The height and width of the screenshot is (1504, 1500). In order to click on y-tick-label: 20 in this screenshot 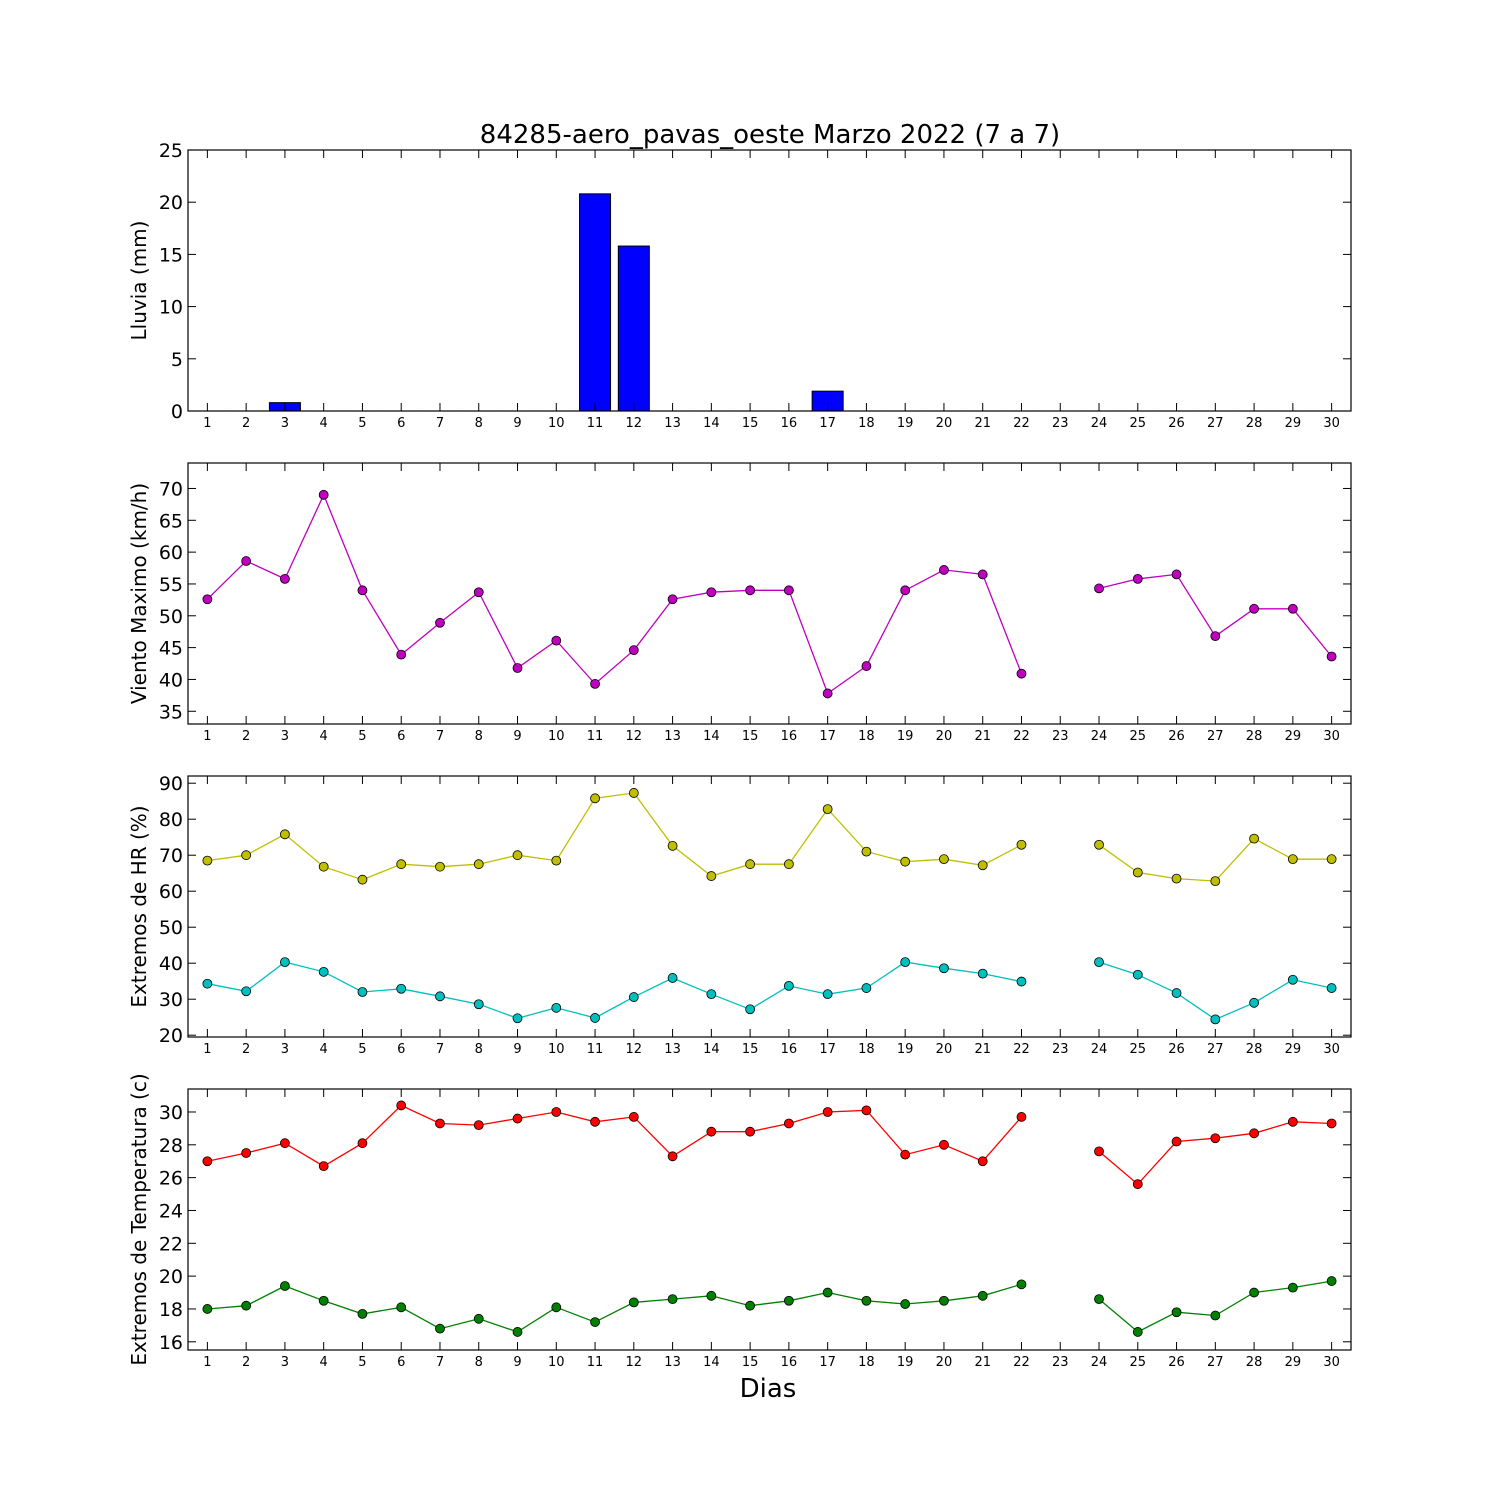, I will do `click(171, 203)`.